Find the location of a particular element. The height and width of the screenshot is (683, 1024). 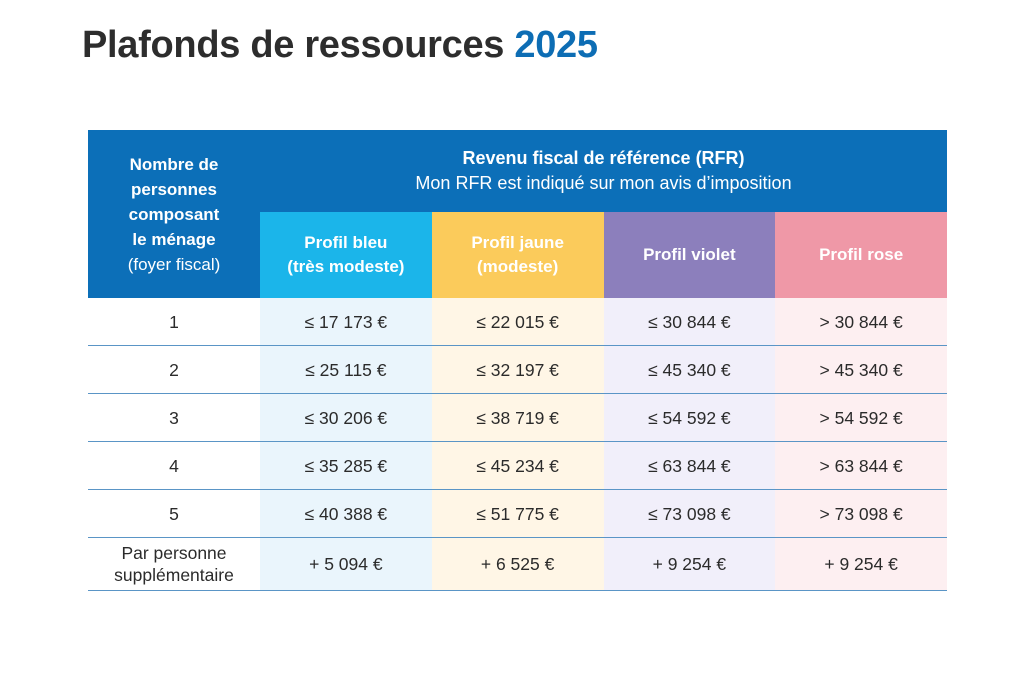

violet-value-cell: ≤ 63 844 € is located at coordinates (689, 465).